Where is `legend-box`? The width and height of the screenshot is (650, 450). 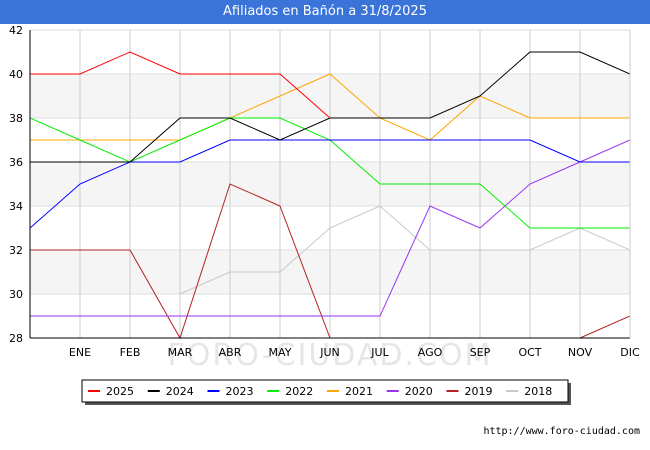 legend-box is located at coordinates (325, 391).